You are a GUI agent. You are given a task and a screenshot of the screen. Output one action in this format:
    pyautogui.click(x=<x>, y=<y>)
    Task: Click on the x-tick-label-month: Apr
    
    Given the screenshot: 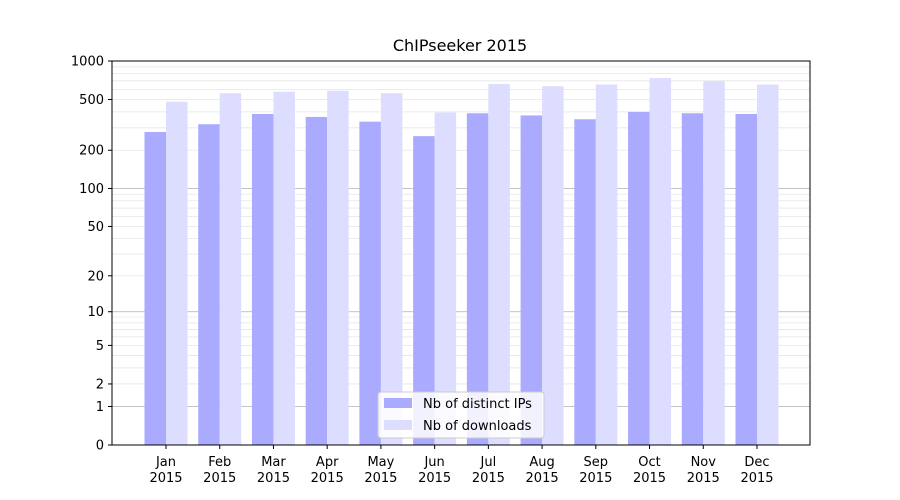 What is the action you would take?
    pyautogui.click(x=327, y=462)
    